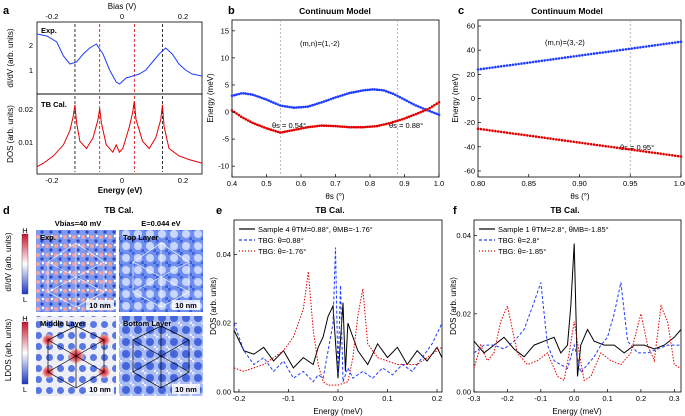 This screenshot has height=416, width=685. What do you see at coordinates (223, 323) in the screenshot?
I see `y-tick-label: 0.02` at bounding box center [223, 323].